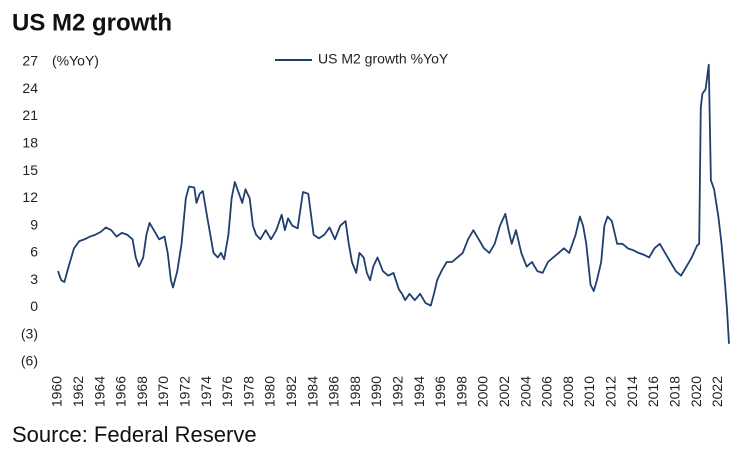 The image size is (742, 452). Describe the element at coordinates (355, 391) in the screenshot. I see `x-tick-label: 1988` at that location.